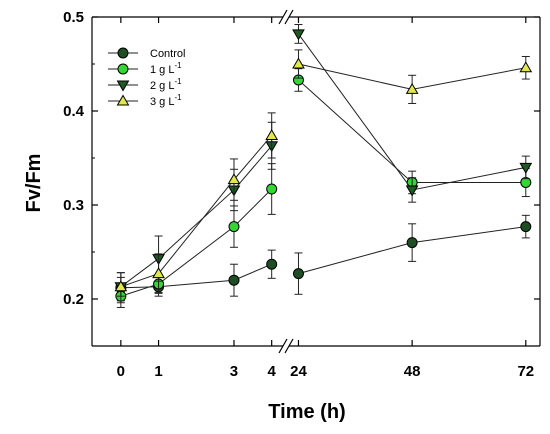 The width and height of the screenshot is (550, 434). I want to click on y-tick-label: 0.3, so click(73, 205).